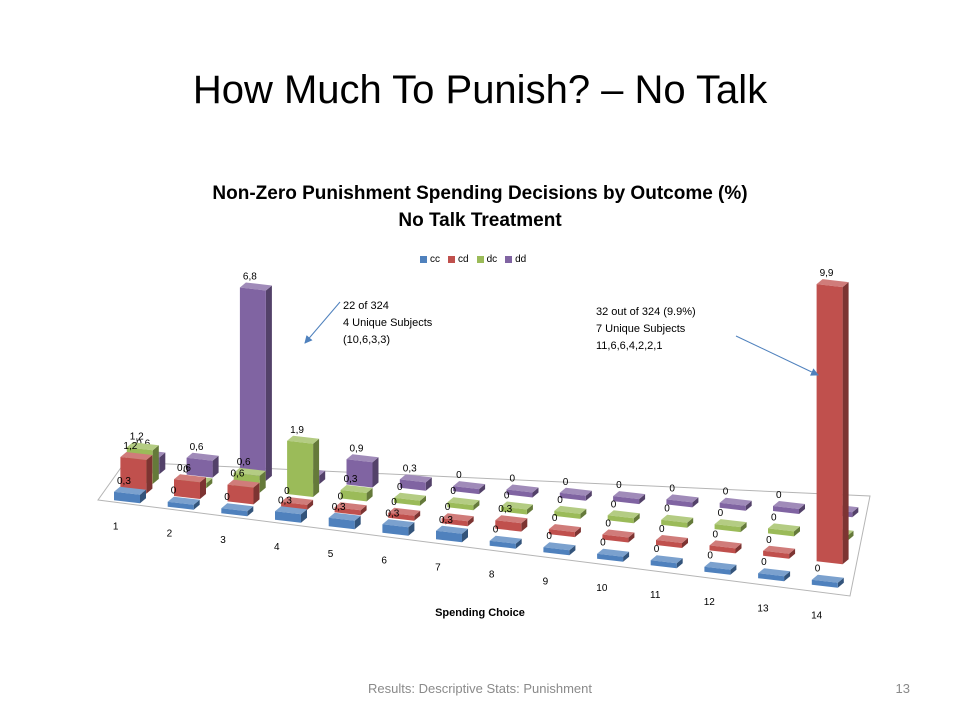 Image resolution: width=960 pixels, height=720 pixels. I want to click on legend-swatch-dc, so click(480, 259).